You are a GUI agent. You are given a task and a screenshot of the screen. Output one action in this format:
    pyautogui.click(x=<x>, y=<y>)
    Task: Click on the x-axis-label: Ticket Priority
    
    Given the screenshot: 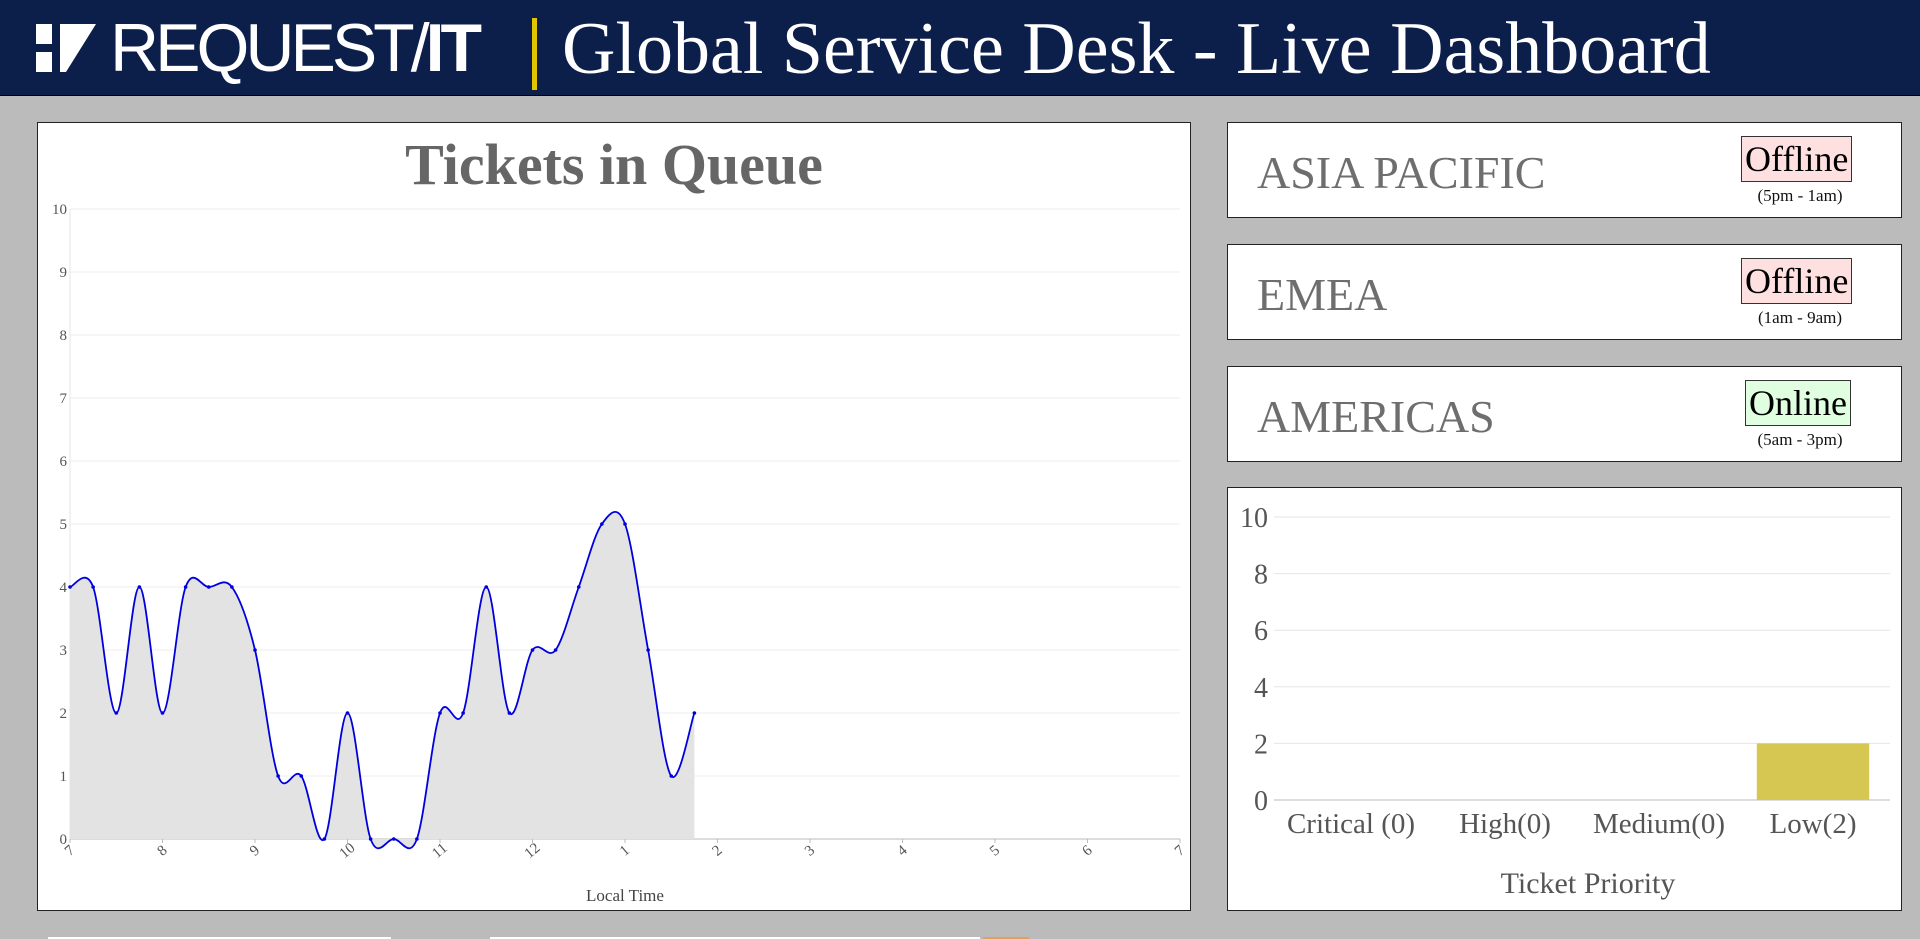 What is the action you would take?
    pyautogui.click(x=1588, y=883)
    